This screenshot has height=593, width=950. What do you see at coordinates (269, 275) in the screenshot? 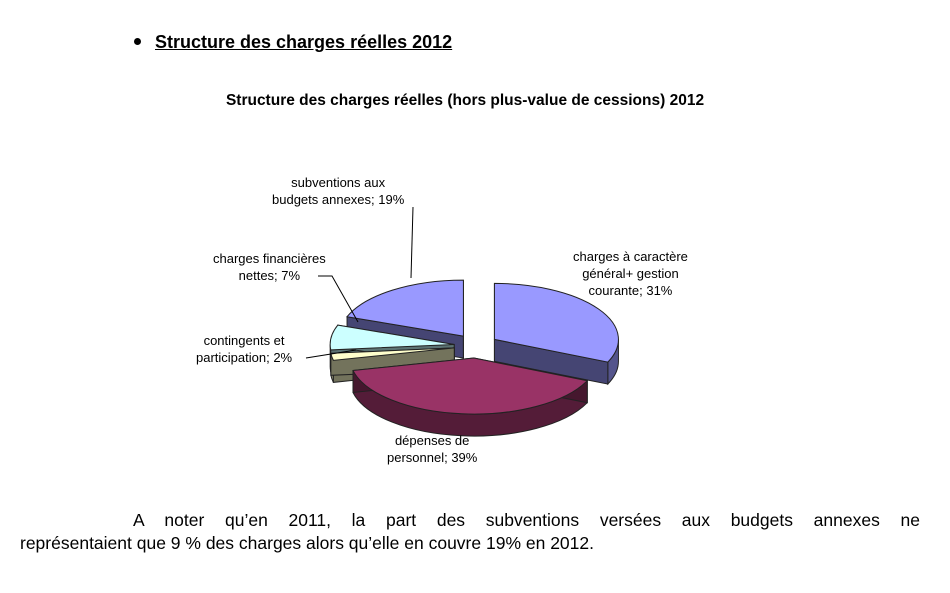
I see `label-line: nettes; 7%` at bounding box center [269, 275].